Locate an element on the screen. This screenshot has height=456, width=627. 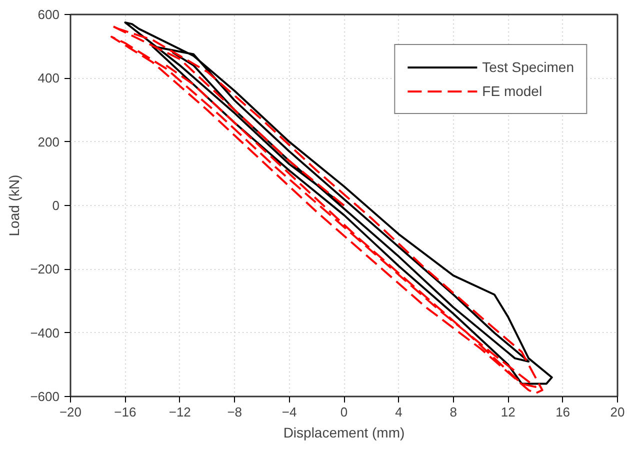
x-tick-label: 8 is located at coordinates (454, 412).